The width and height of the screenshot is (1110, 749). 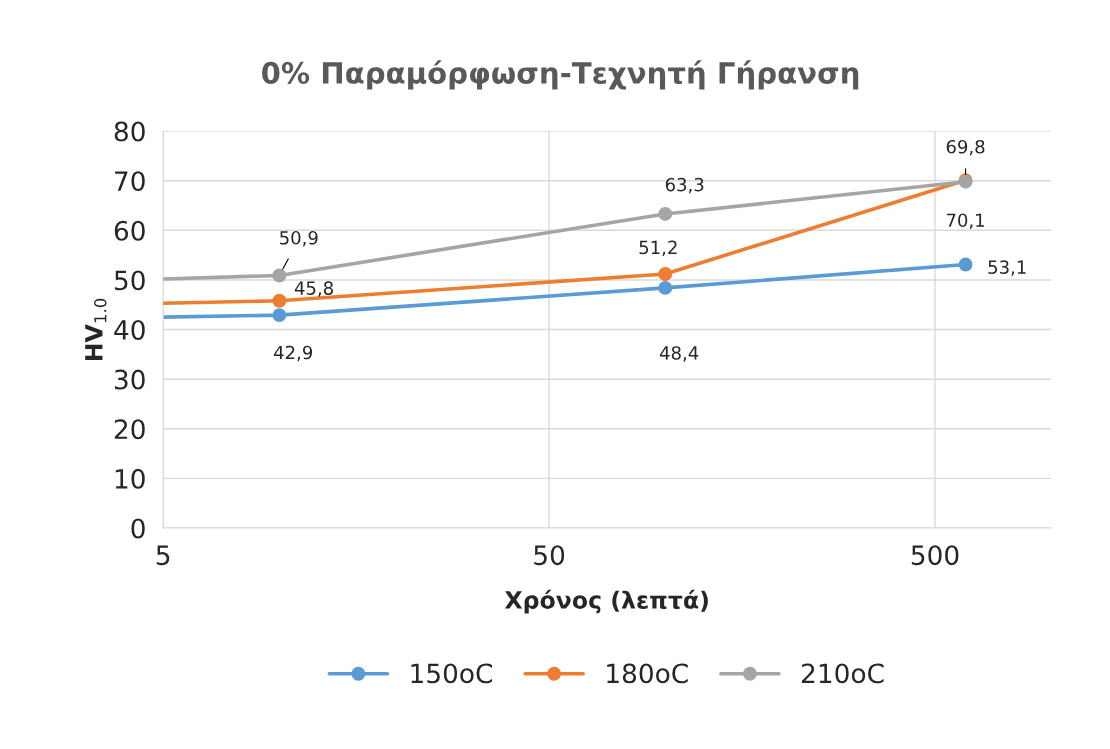 What do you see at coordinates (130, 478) in the screenshot?
I see `y-tick-label: 10` at bounding box center [130, 478].